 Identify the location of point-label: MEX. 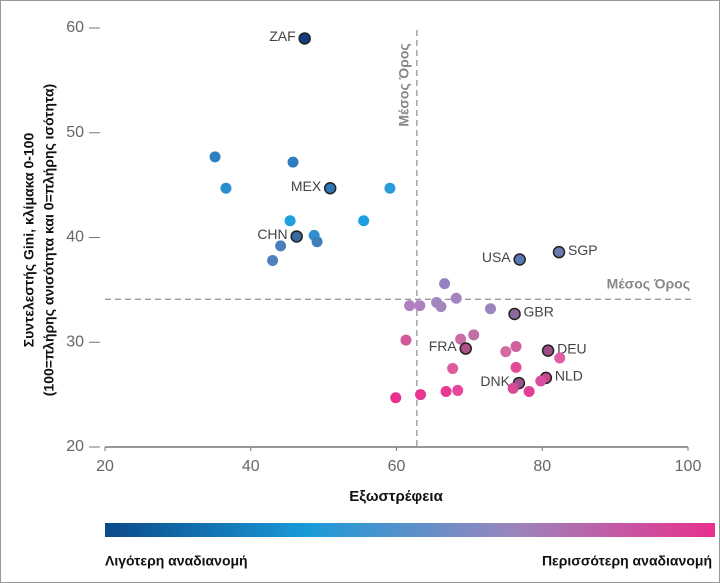
(306, 186).